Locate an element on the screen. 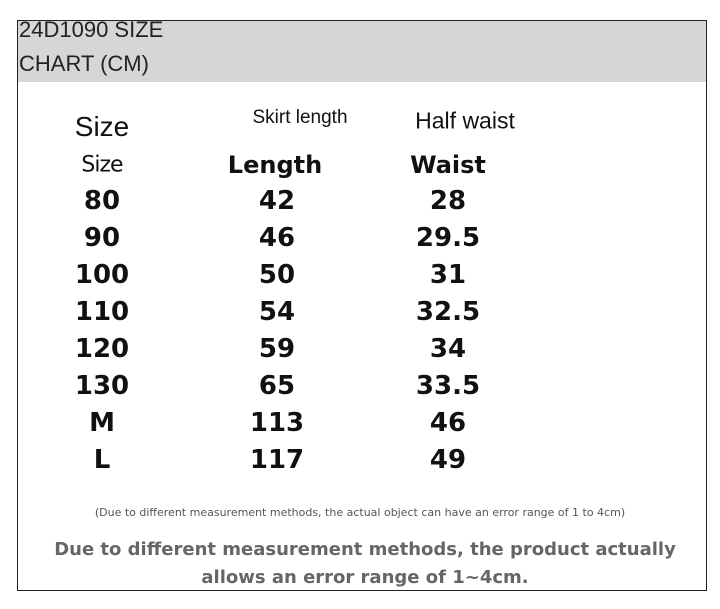 The height and width of the screenshot is (609, 720). table-cell: 29.5 is located at coordinates (448, 238).